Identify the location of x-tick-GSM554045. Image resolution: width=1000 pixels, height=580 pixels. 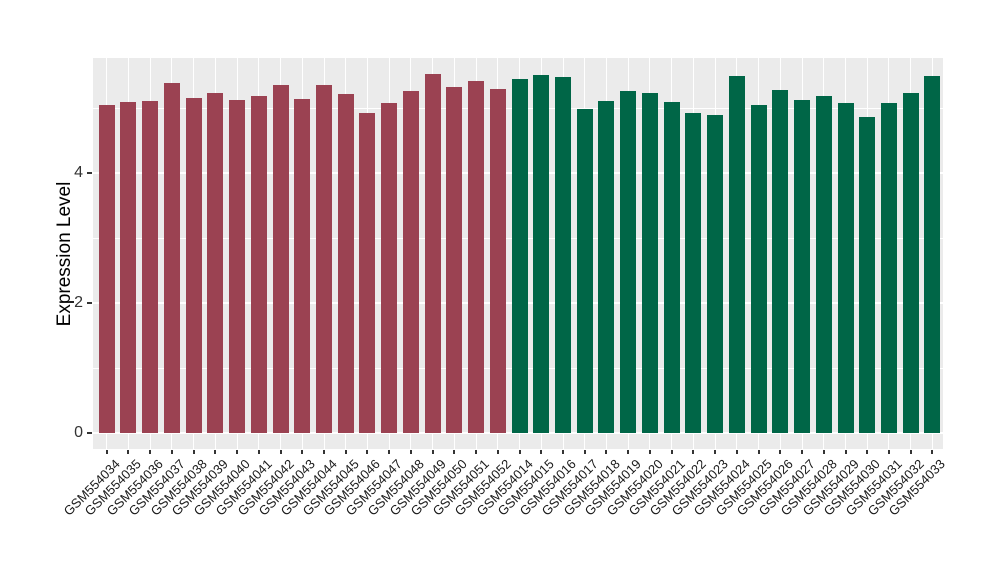
(345, 452).